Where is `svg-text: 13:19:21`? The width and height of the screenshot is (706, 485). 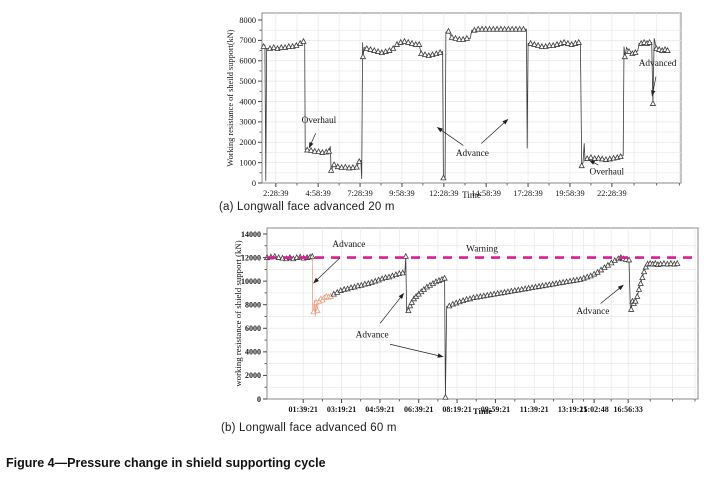 svg-text: 13:19:21 is located at coordinates (572, 409).